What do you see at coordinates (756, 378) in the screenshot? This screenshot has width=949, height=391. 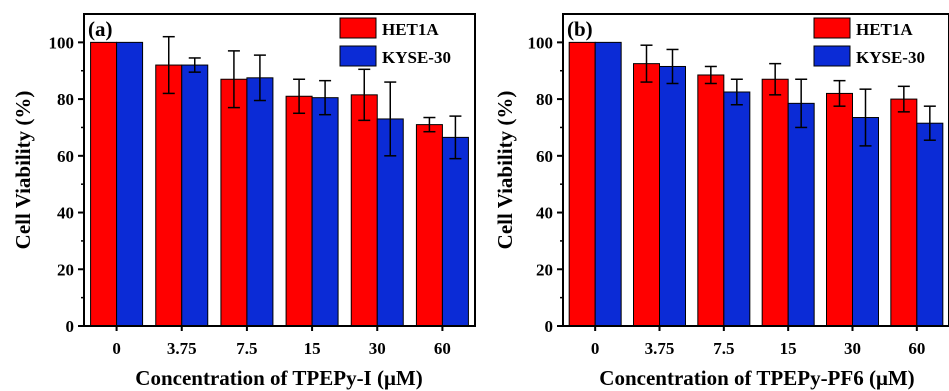 I see `x-axis-title: Concentration of TPEPy-PF6 (μM)` at bounding box center [756, 378].